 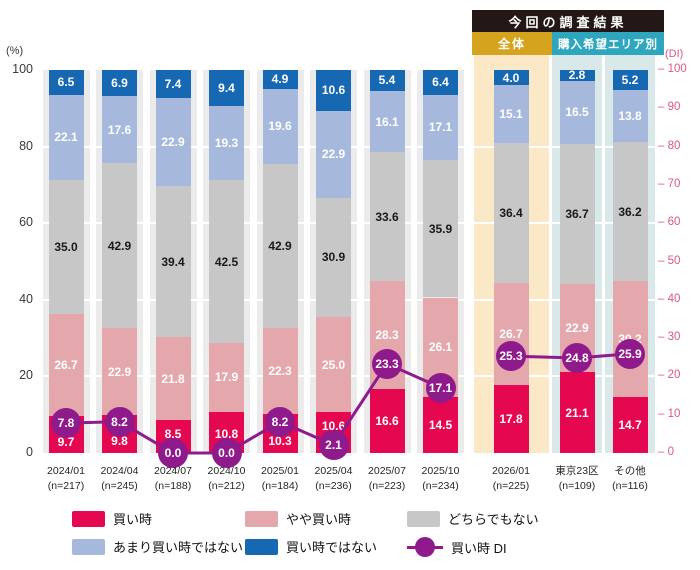 What do you see at coordinates (387, 121) in the screenshot?
I see `bar-segment-label: 16.1` at bounding box center [387, 121].